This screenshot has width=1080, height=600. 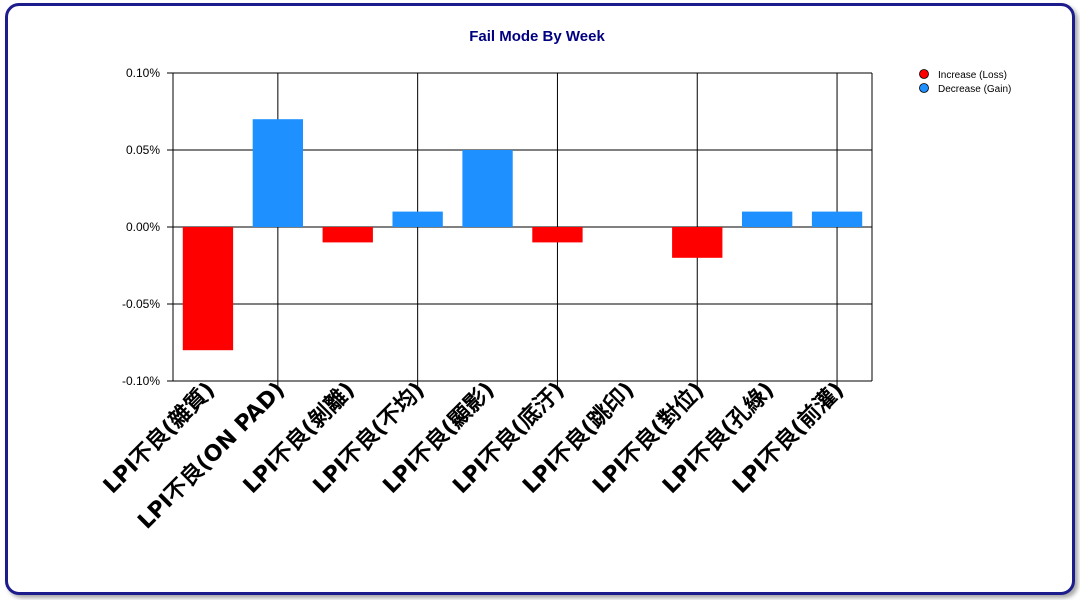 I want to click on y-tick-labels: 0.10% 0.05% 0.00% -0.05% -0.10%, so click(x=141, y=227).